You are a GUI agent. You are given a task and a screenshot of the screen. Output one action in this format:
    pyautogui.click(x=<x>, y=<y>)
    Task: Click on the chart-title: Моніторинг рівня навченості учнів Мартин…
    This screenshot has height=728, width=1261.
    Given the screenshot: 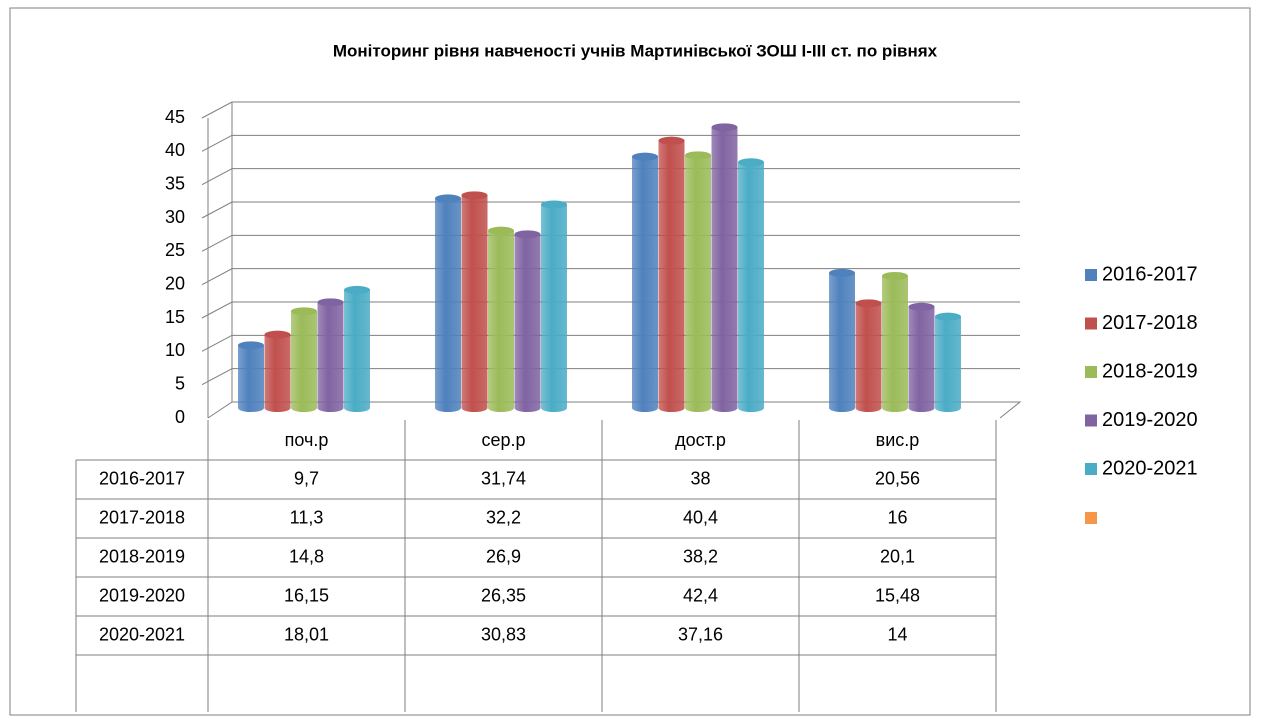 What is the action you would take?
    pyautogui.click(x=635, y=50)
    